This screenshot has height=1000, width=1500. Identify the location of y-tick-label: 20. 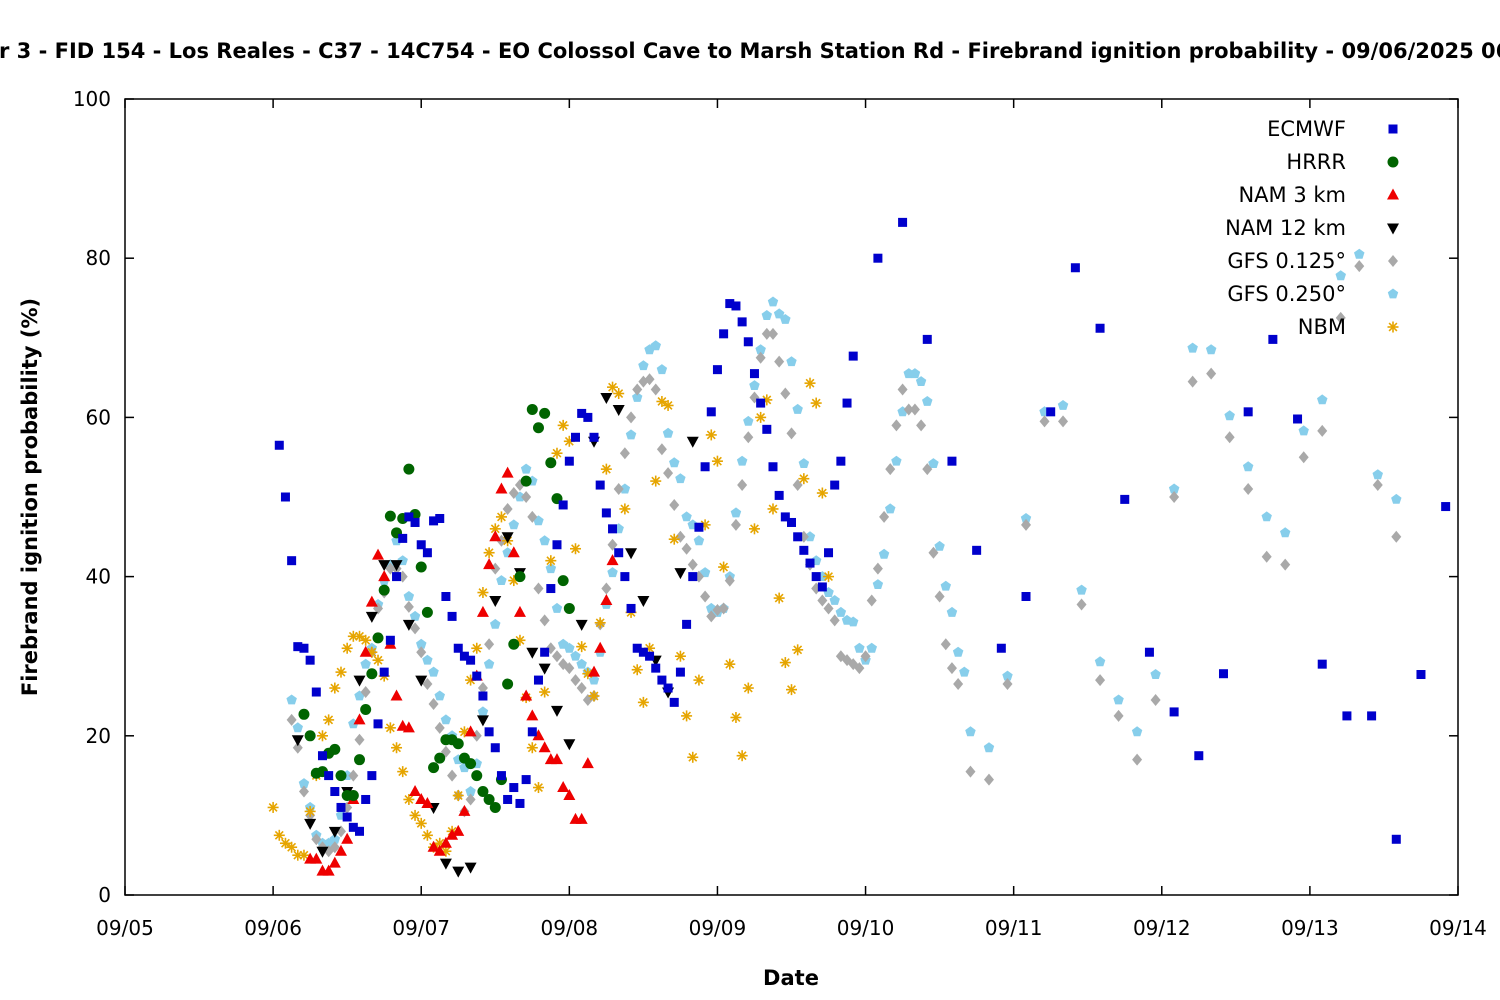
(98, 736).